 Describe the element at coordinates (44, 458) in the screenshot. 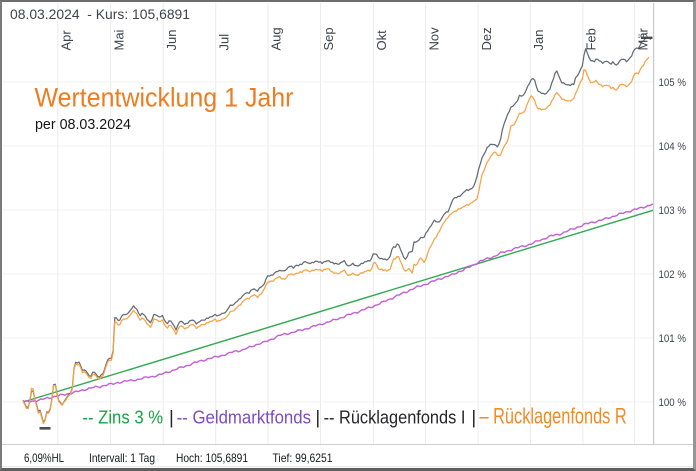

I see `svg-text: 6,09%HL` at that location.